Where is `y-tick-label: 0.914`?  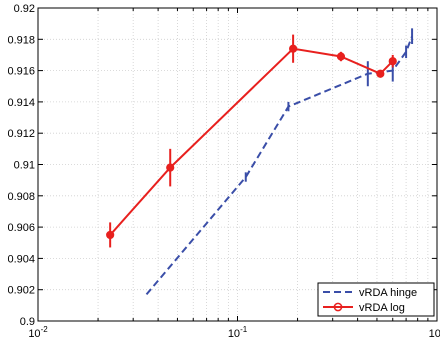
y-tick-label: 0.914 is located at coordinates (21, 103).